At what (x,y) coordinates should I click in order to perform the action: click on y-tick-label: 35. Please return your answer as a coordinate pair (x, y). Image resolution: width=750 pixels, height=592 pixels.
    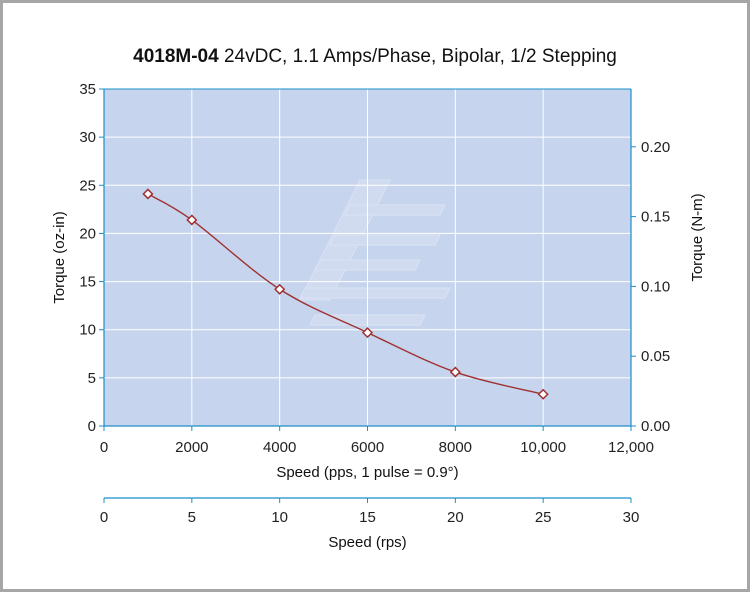
    Looking at the image, I should click on (87, 89).